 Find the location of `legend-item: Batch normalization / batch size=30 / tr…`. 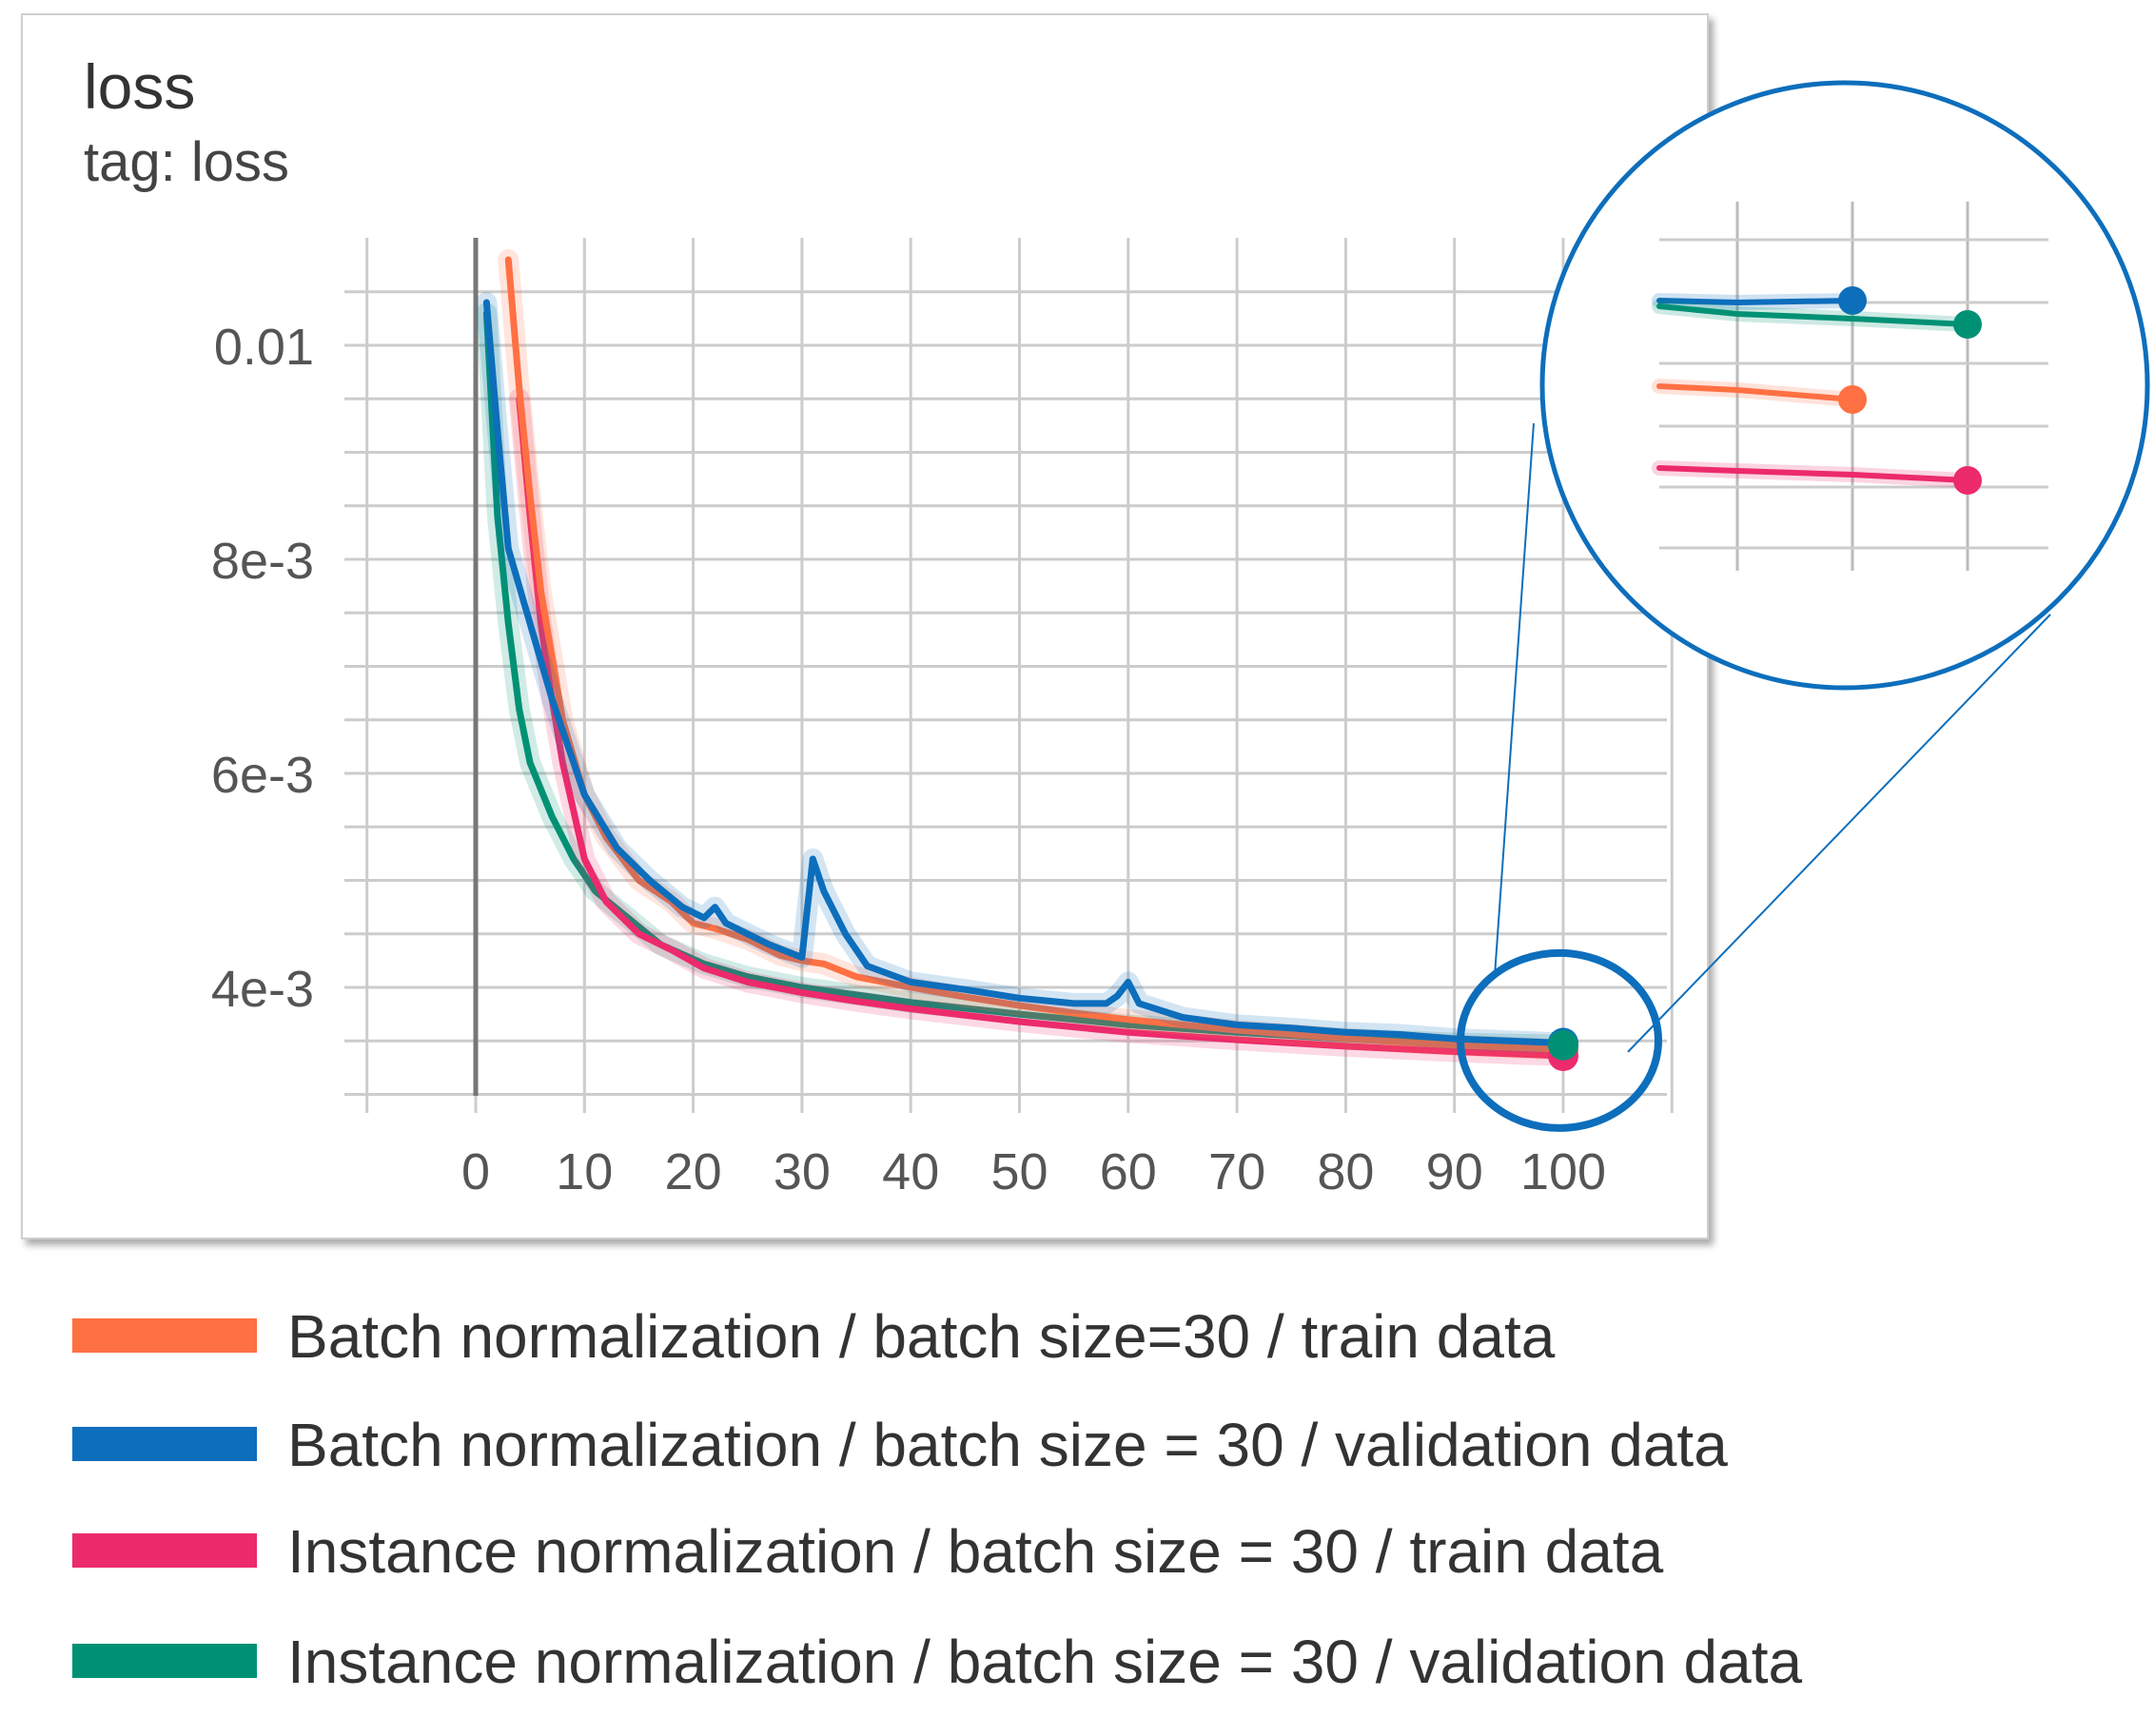

legend-item: Batch normalization / batch size=30 / tr… is located at coordinates (1071, 1337).